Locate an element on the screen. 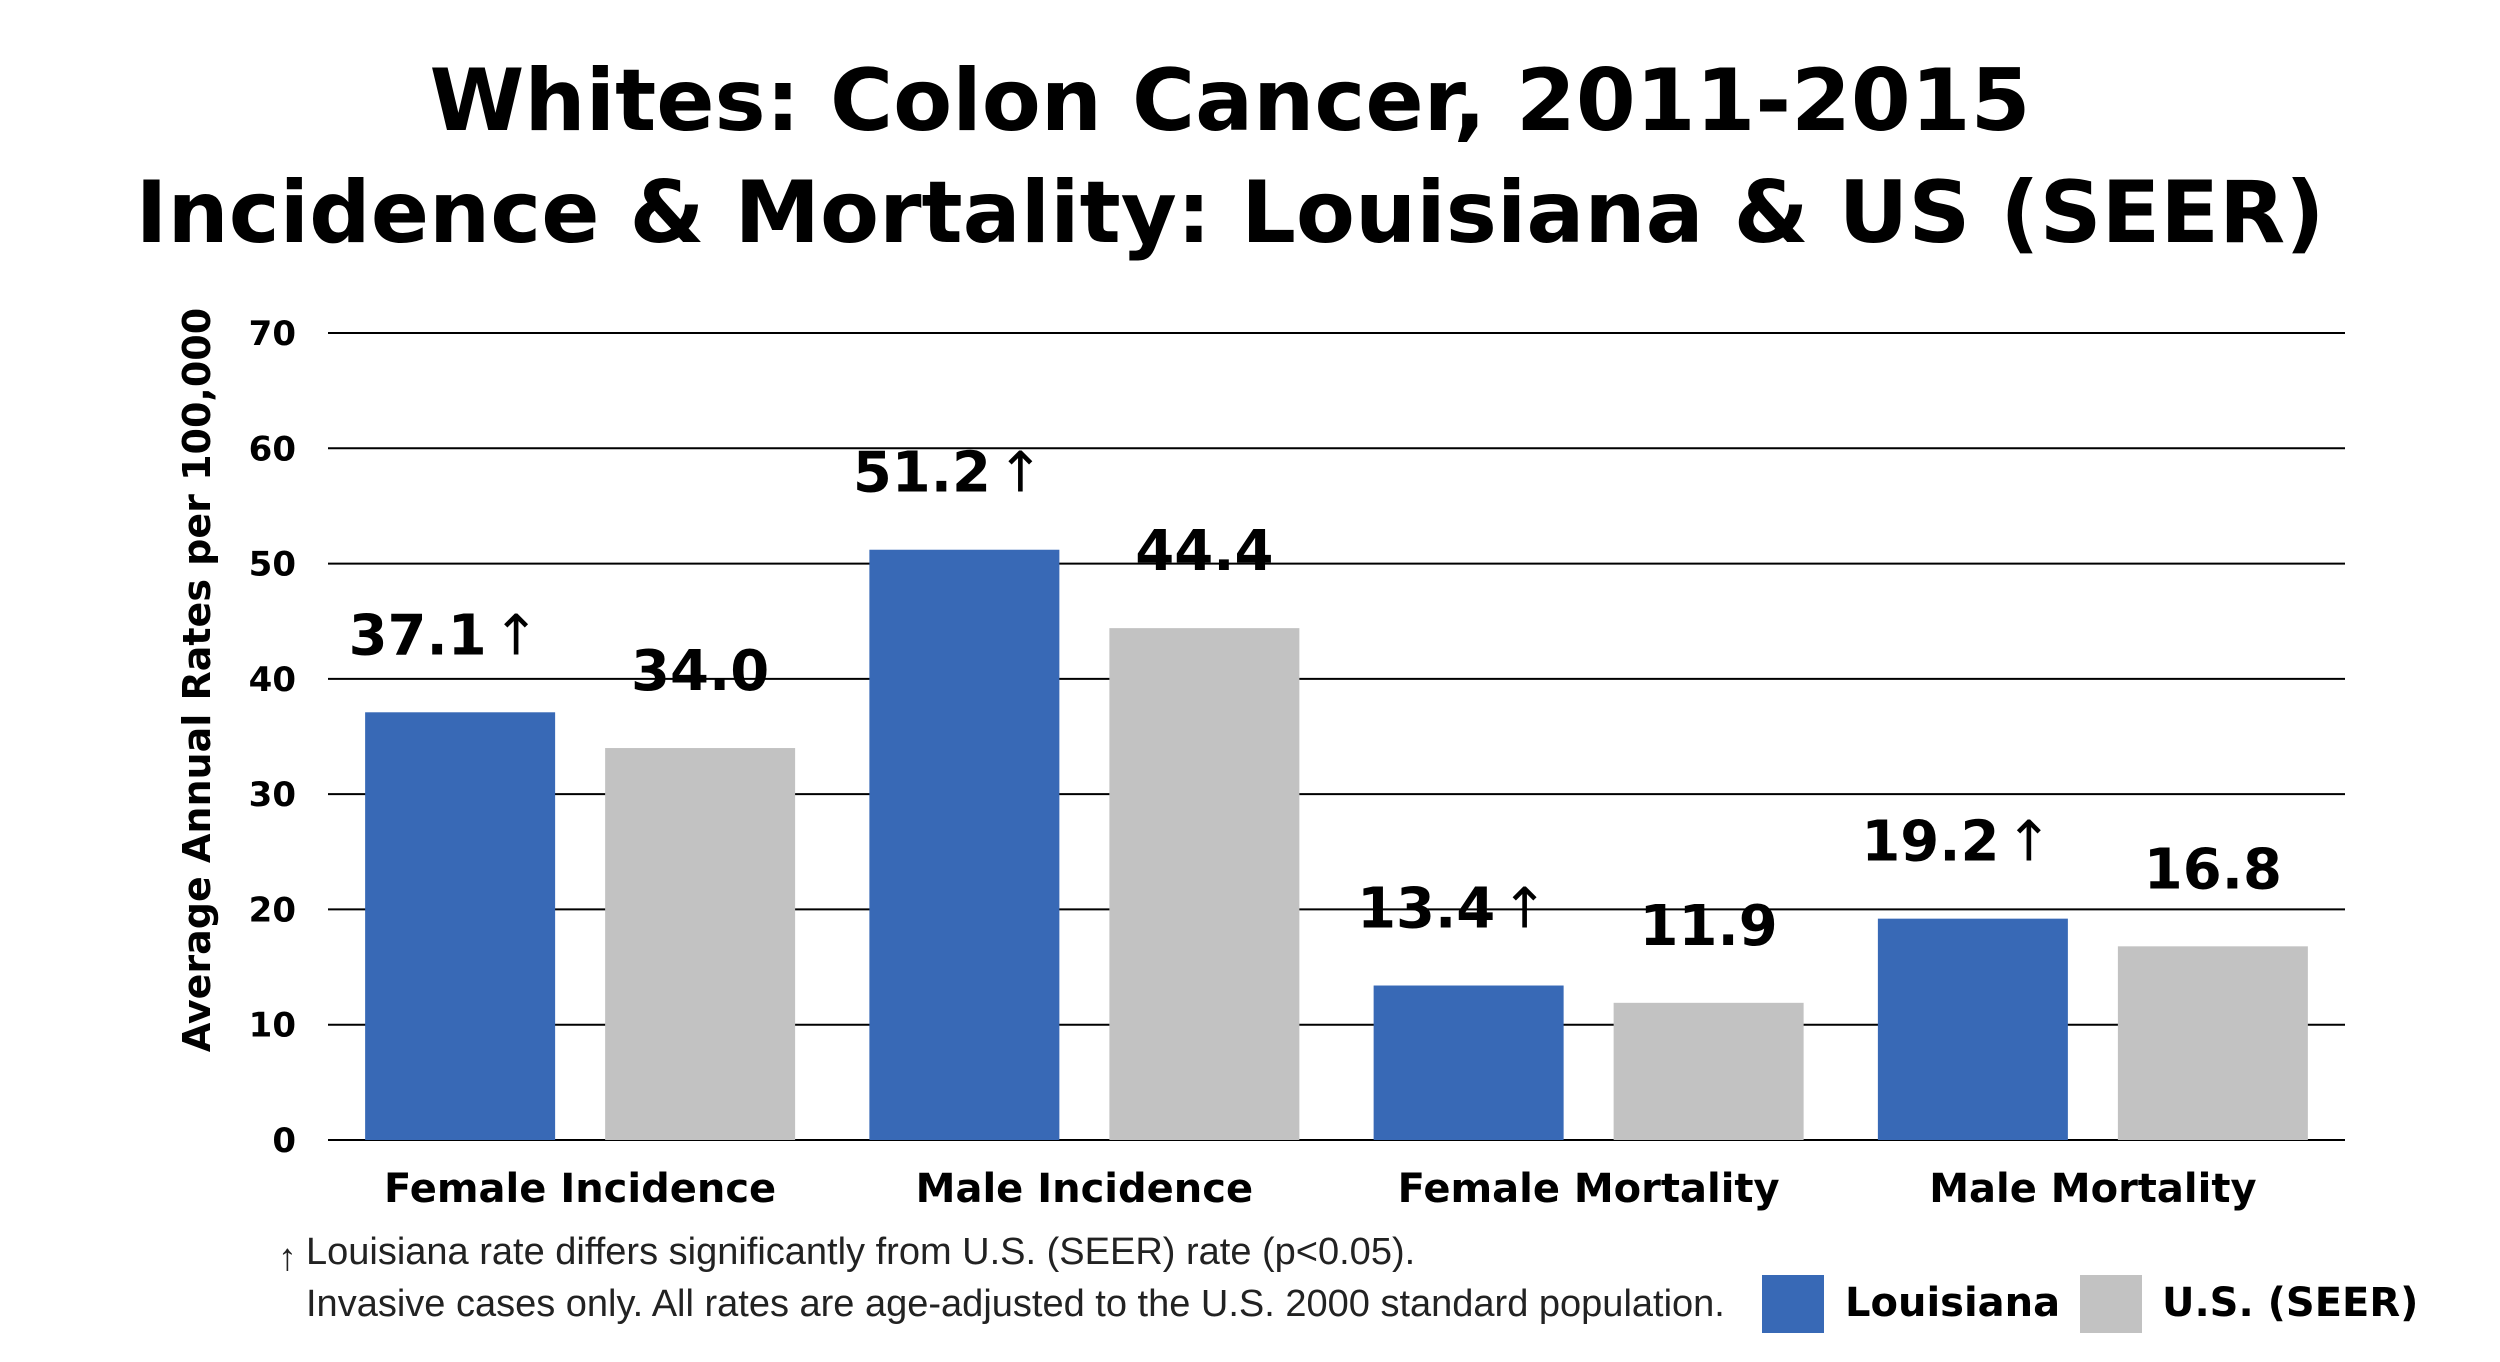  y-tick-50: 50 is located at coordinates (272, 565).